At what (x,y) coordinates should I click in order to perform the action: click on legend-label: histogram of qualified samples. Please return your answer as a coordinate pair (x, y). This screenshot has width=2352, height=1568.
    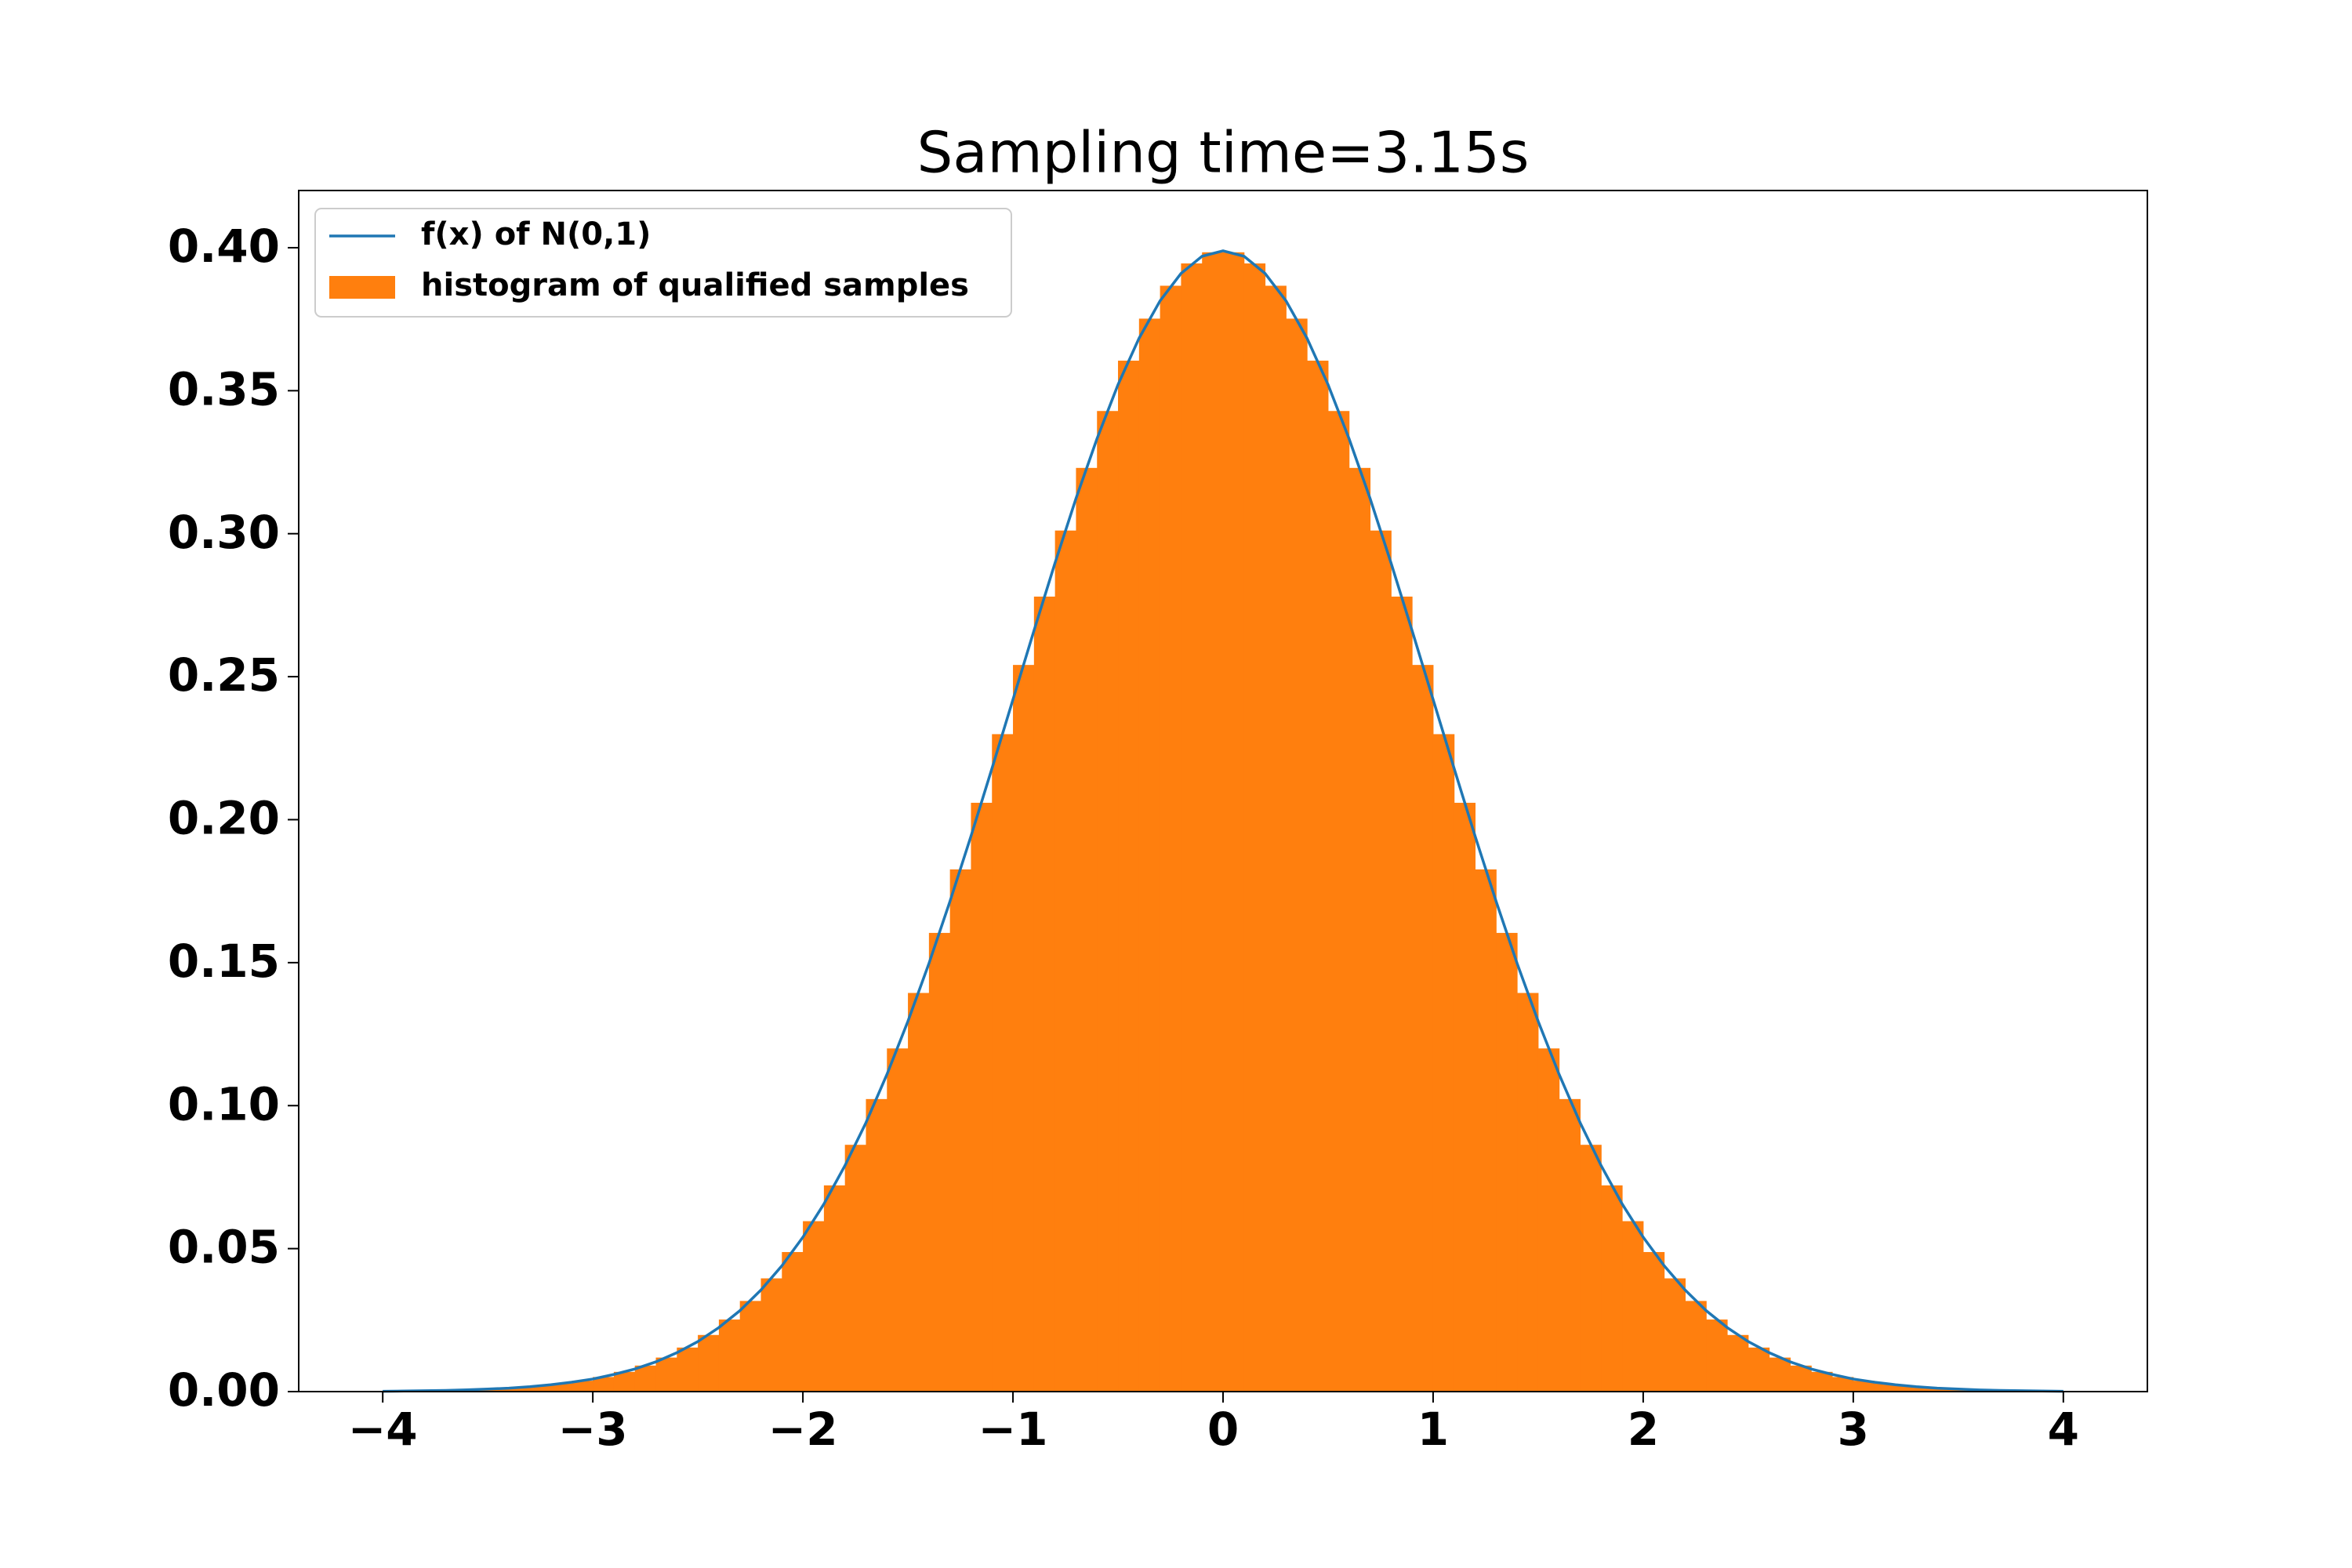
    Looking at the image, I should click on (695, 285).